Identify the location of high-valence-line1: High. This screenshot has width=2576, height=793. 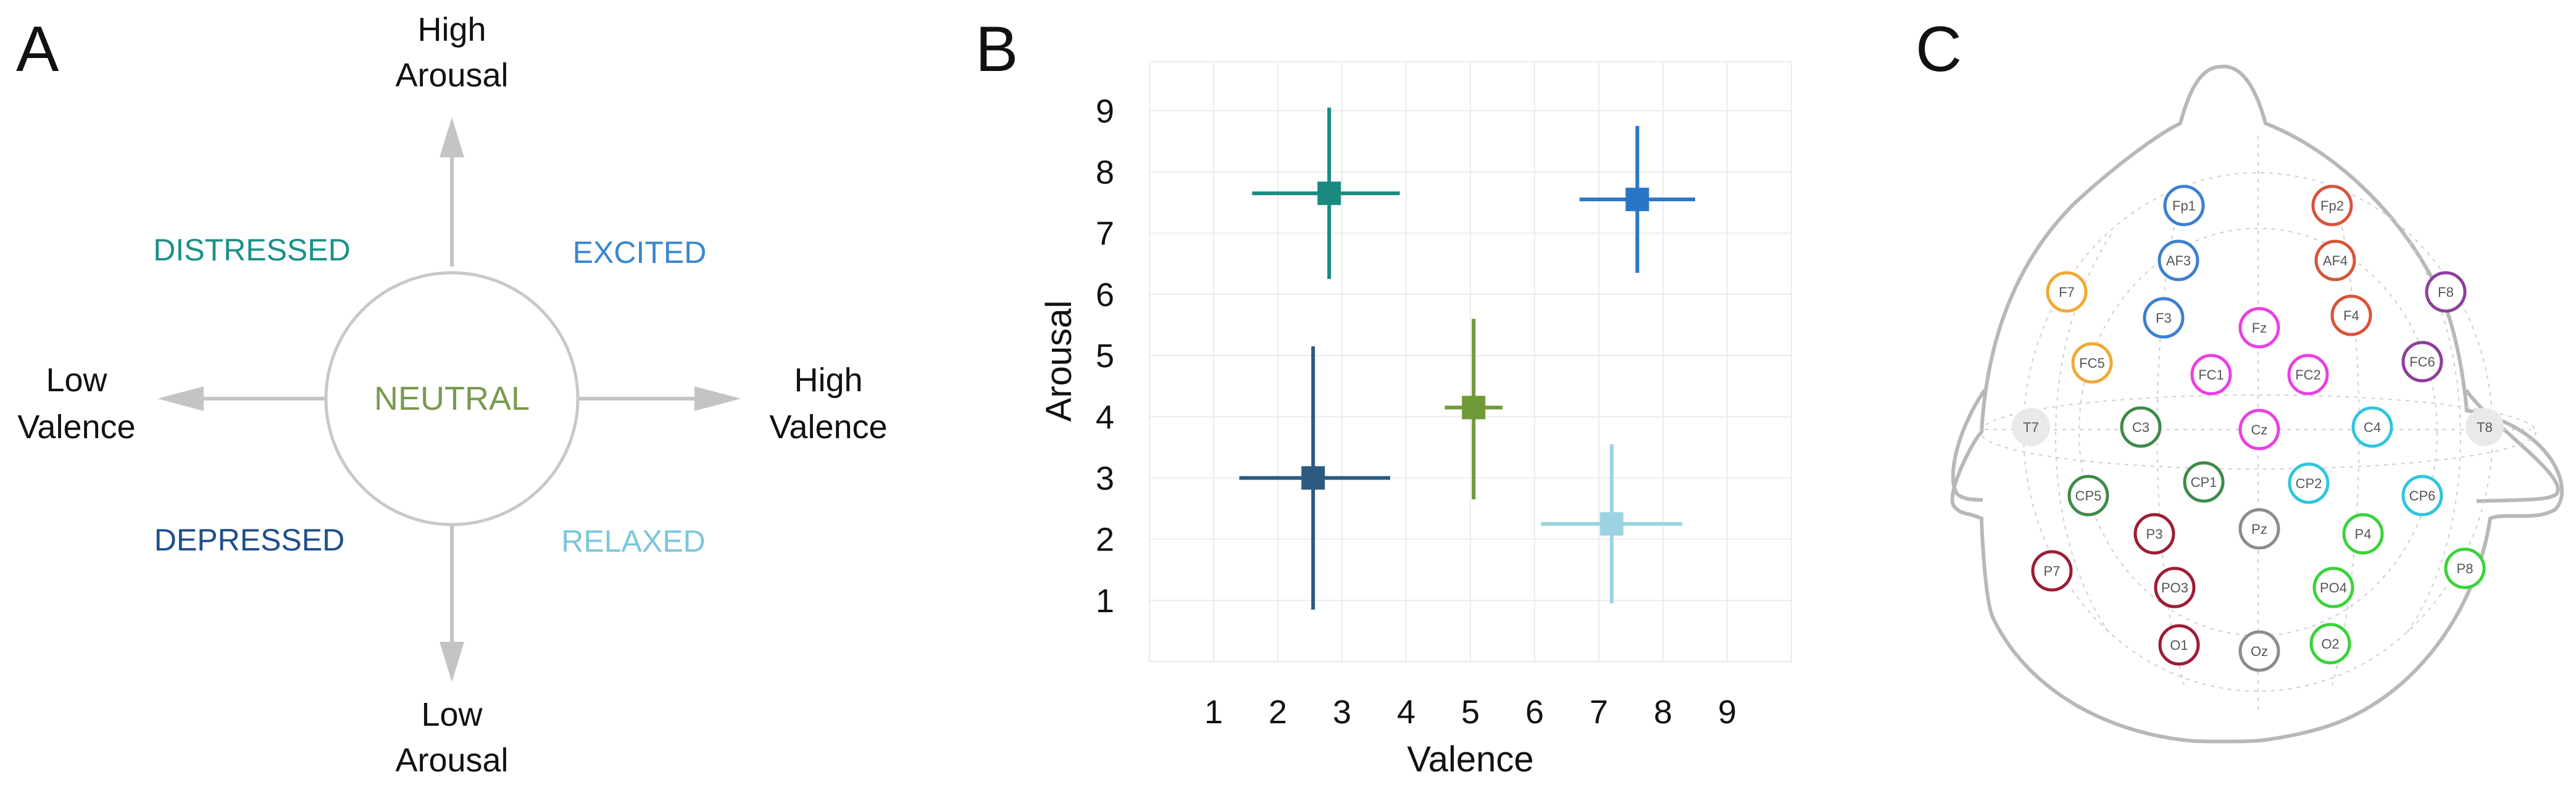
(828, 381).